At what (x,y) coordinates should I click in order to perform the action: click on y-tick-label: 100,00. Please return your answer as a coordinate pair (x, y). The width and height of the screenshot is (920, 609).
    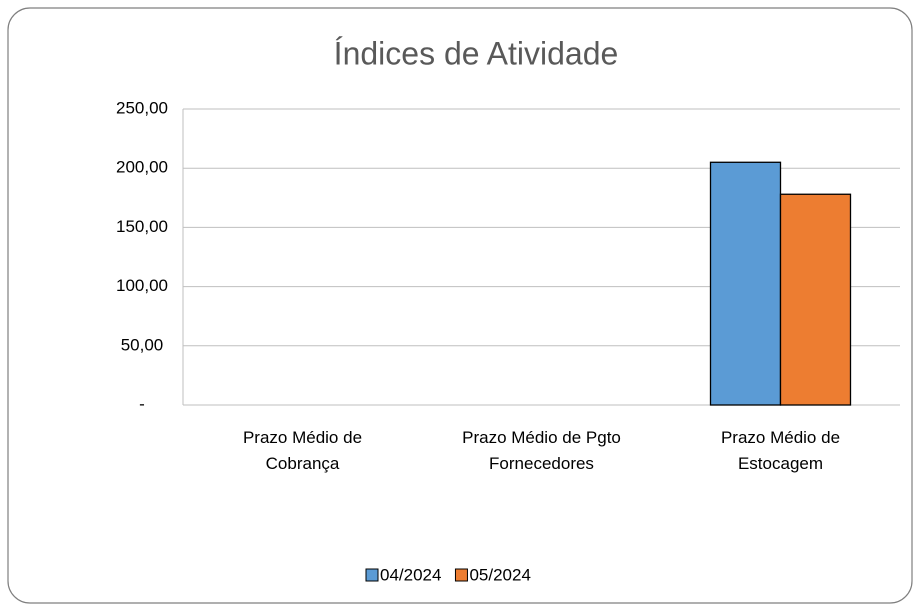
    Looking at the image, I should click on (142, 285).